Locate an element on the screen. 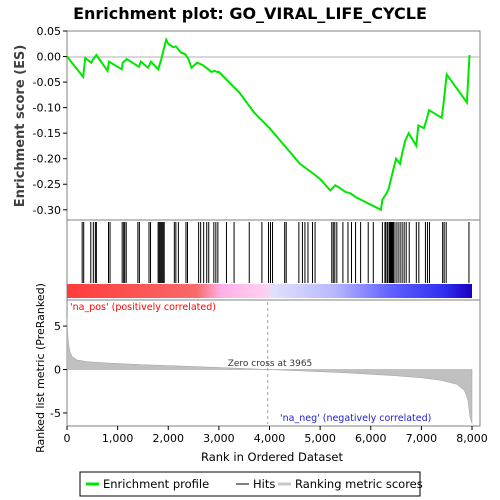 The width and height of the screenshot is (500, 500). legend-box is located at coordinates (250, 484).